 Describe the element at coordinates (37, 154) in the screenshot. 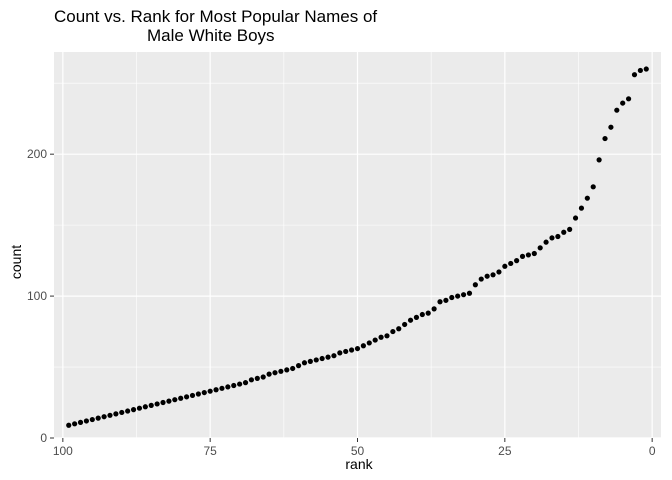

I see `y-tick-label-200: 200` at that location.